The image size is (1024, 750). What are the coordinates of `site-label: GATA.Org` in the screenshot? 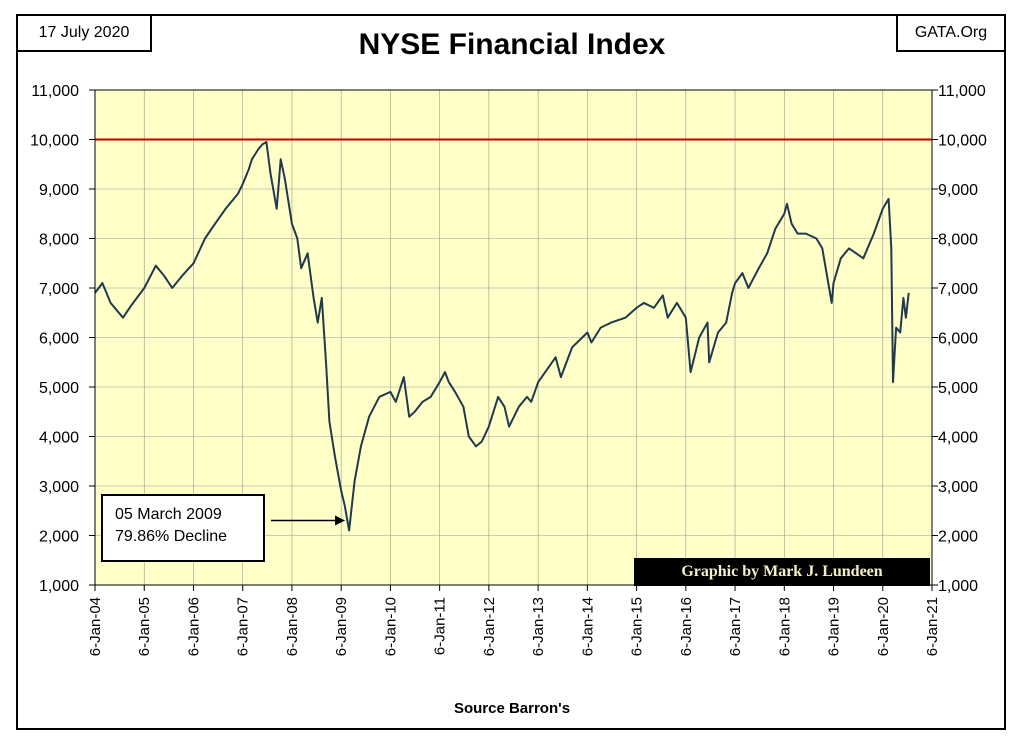 It's located at (951, 33).